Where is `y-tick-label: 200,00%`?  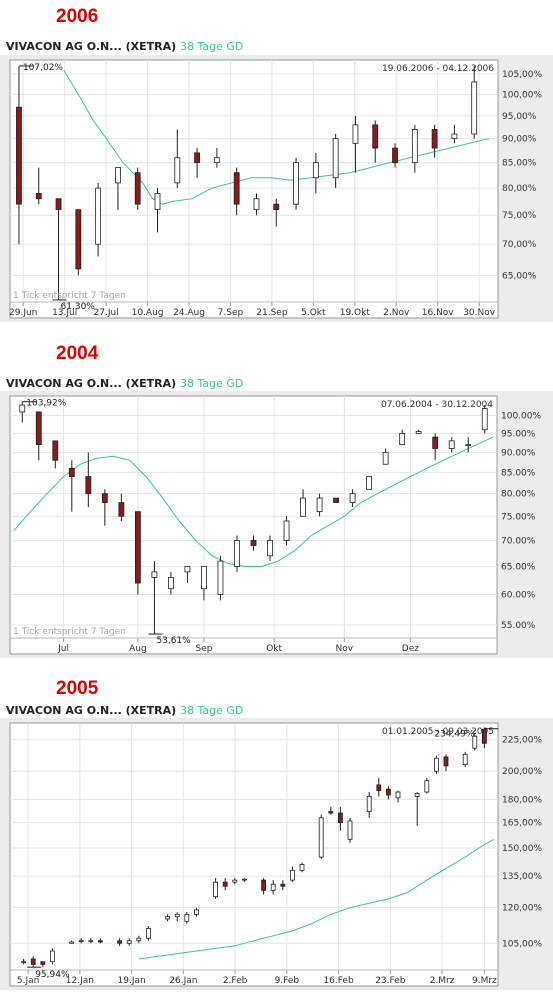
y-tick-label: 200,00% is located at coordinates (522, 772).